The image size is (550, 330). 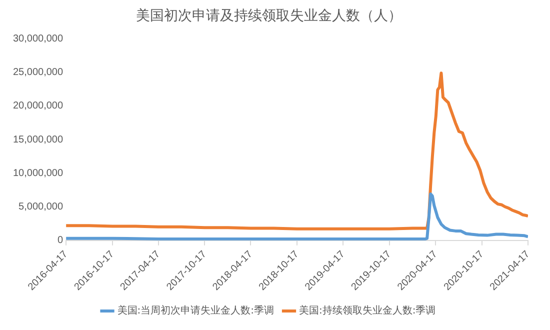 What do you see at coordinates (38, 39) in the screenshot?
I see `y-tick-label: 30,000,000` at bounding box center [38, 39].